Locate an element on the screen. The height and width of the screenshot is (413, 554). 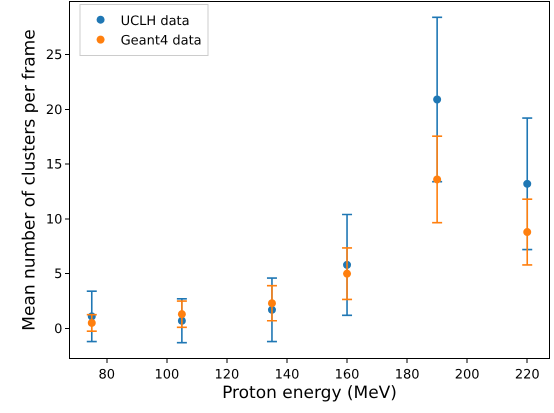
y-tick-label: 5 is located at coordinates (58, 274).